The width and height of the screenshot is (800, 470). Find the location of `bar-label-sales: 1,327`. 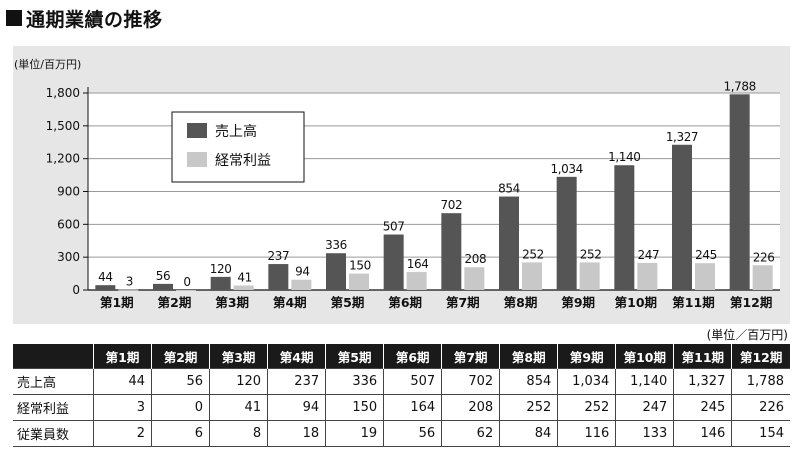

bar-label-sales: 1,327 is located at coordinates (682, 137).